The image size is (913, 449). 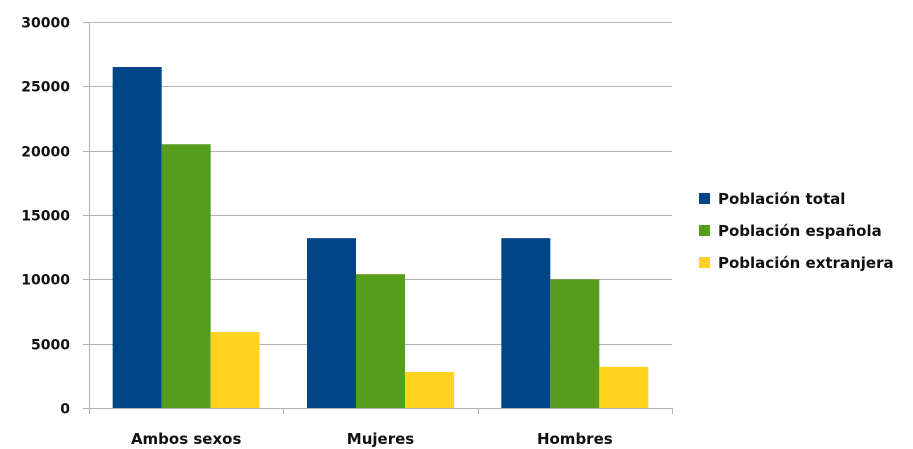 I want to click on y-tick-label: 30000, so click(x=45, y=24).